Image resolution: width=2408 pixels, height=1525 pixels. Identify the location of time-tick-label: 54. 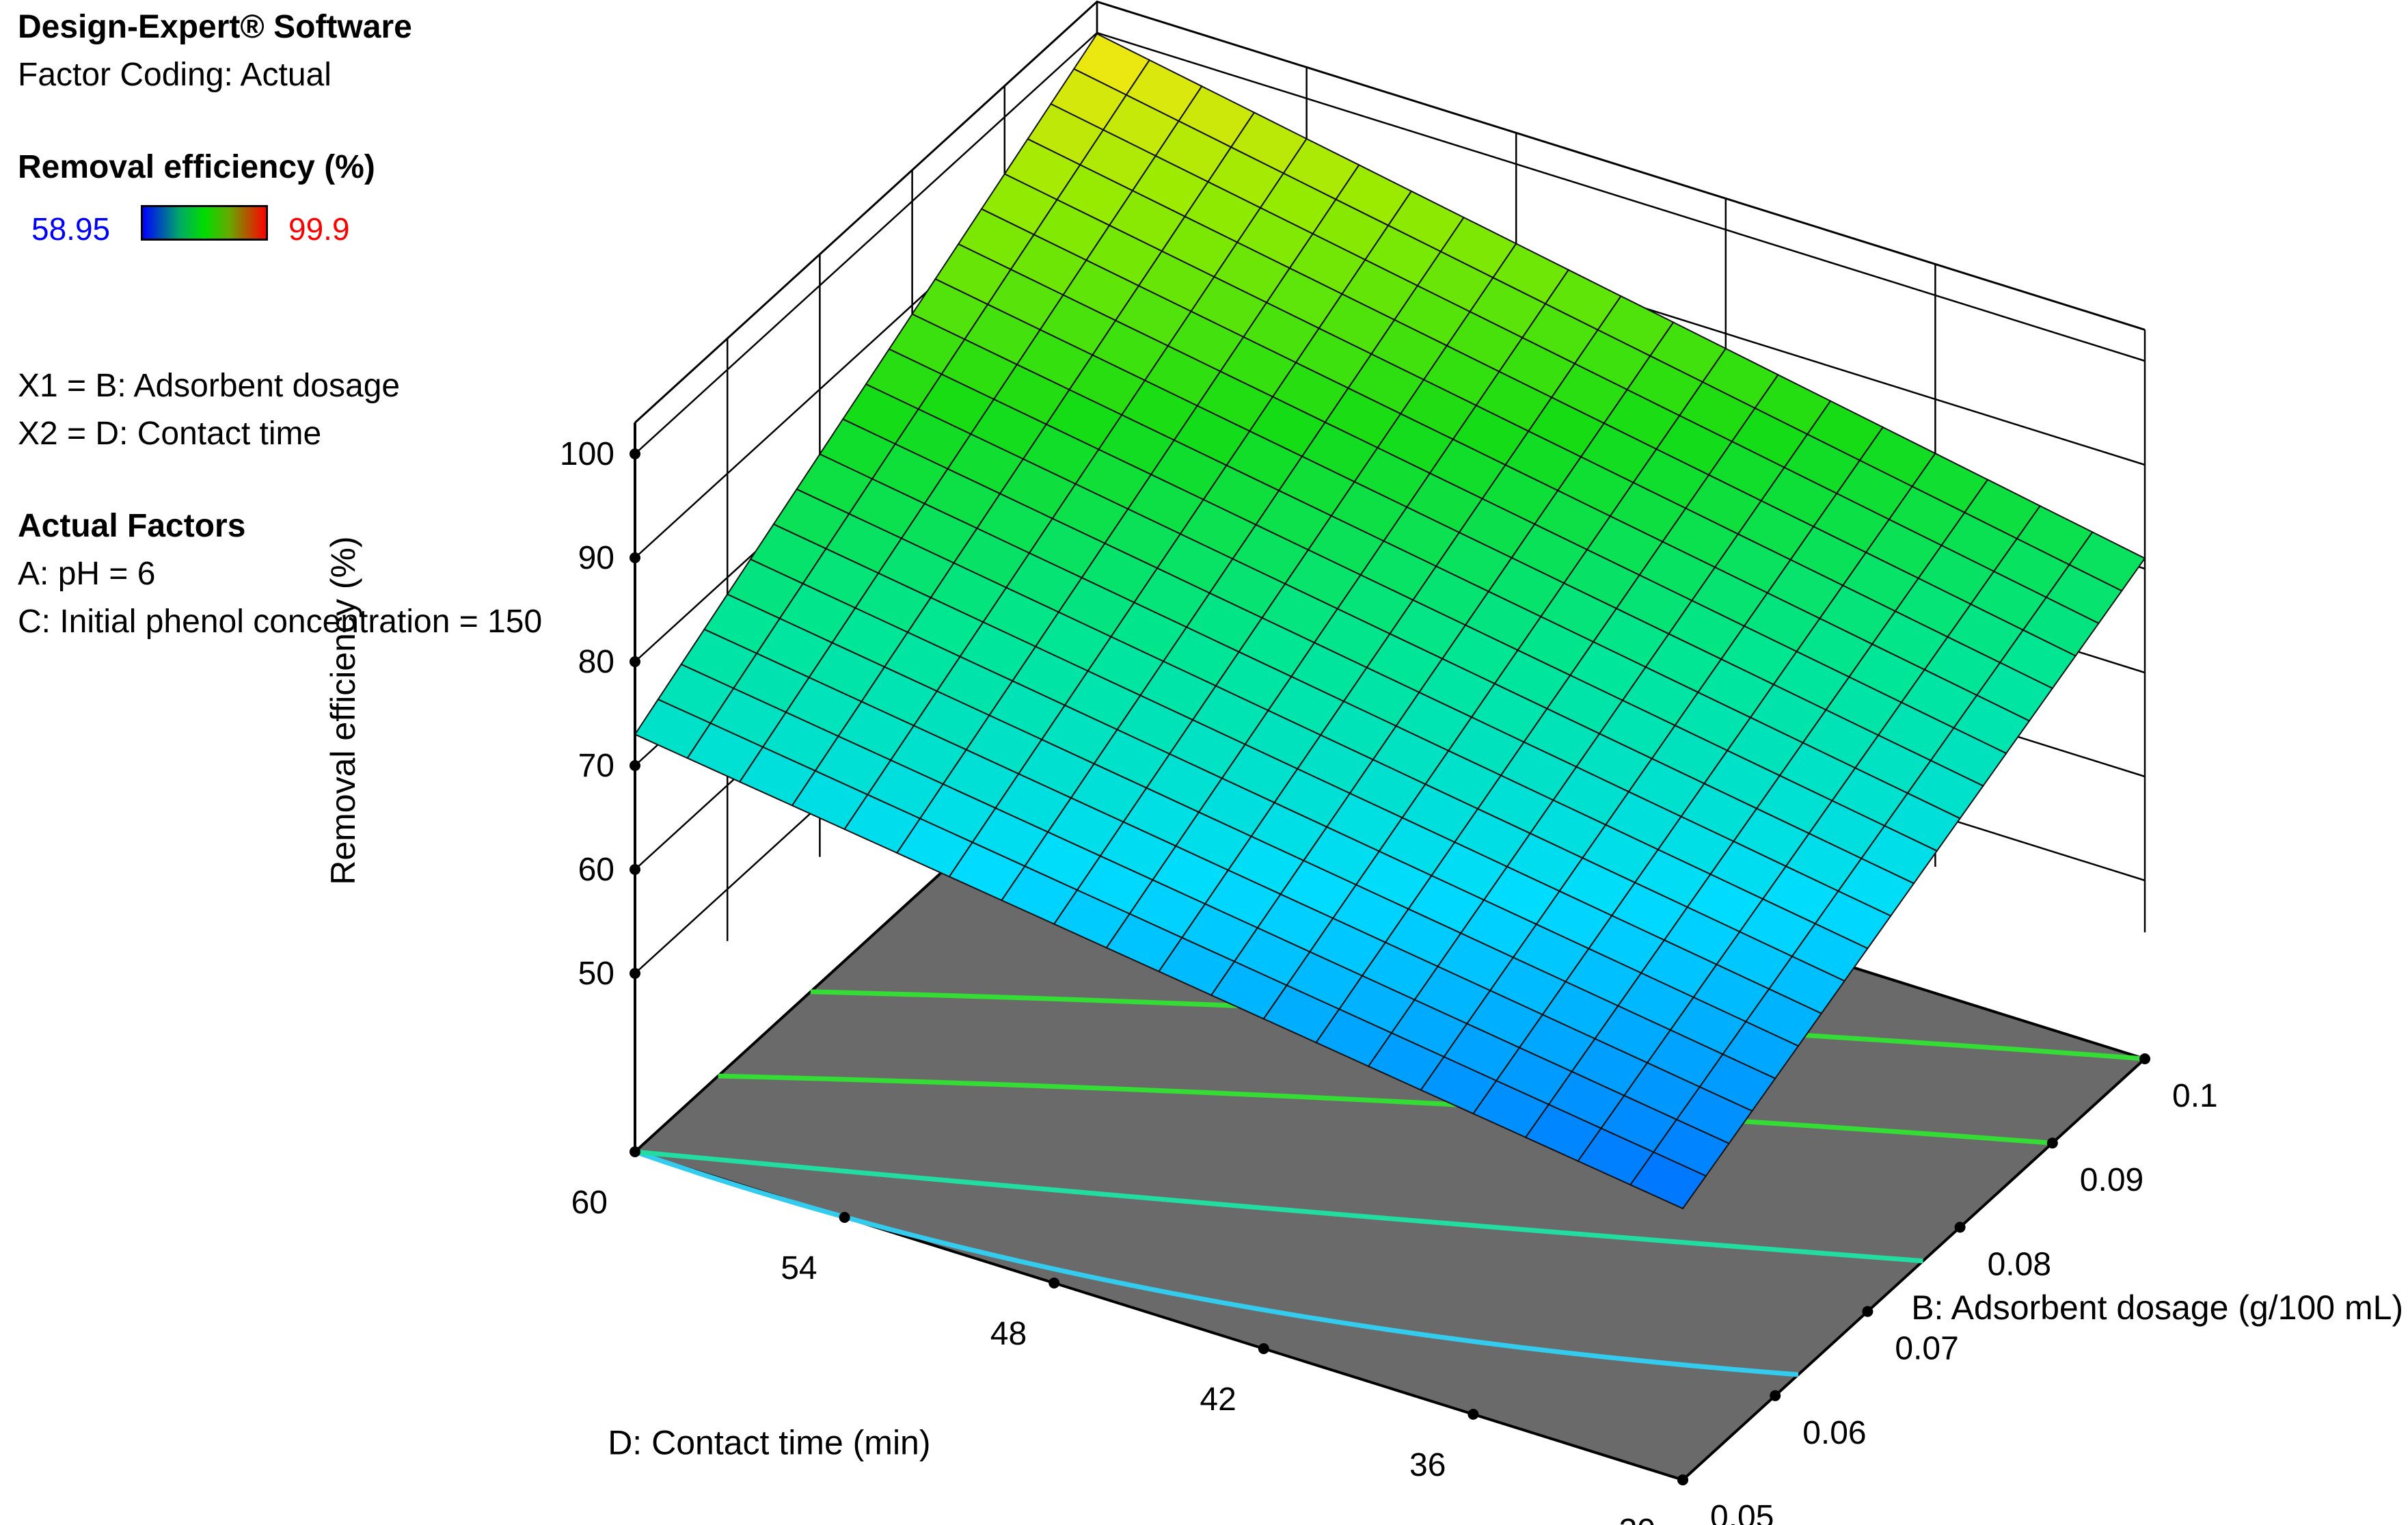
(799, 1268).